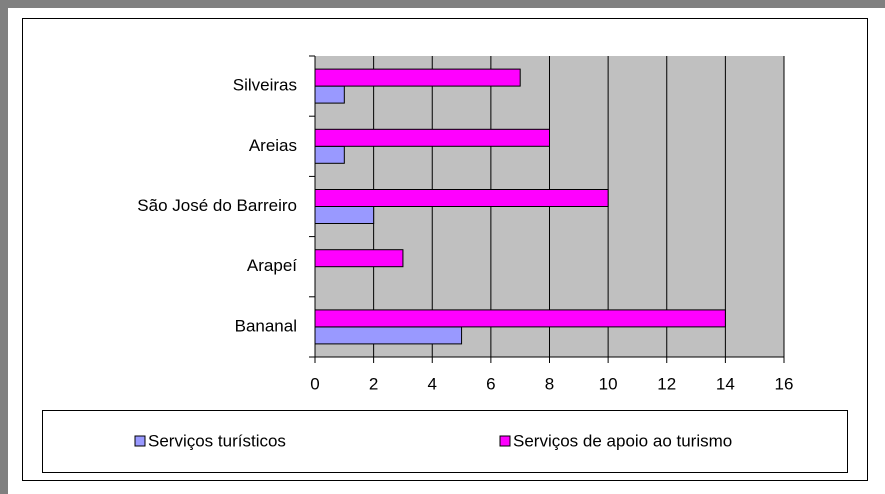 The height and width of the screenshot is (494, 885). Describe the element at coordinates (4, 247) in the screenshot. I see `window-border-left` at that location.